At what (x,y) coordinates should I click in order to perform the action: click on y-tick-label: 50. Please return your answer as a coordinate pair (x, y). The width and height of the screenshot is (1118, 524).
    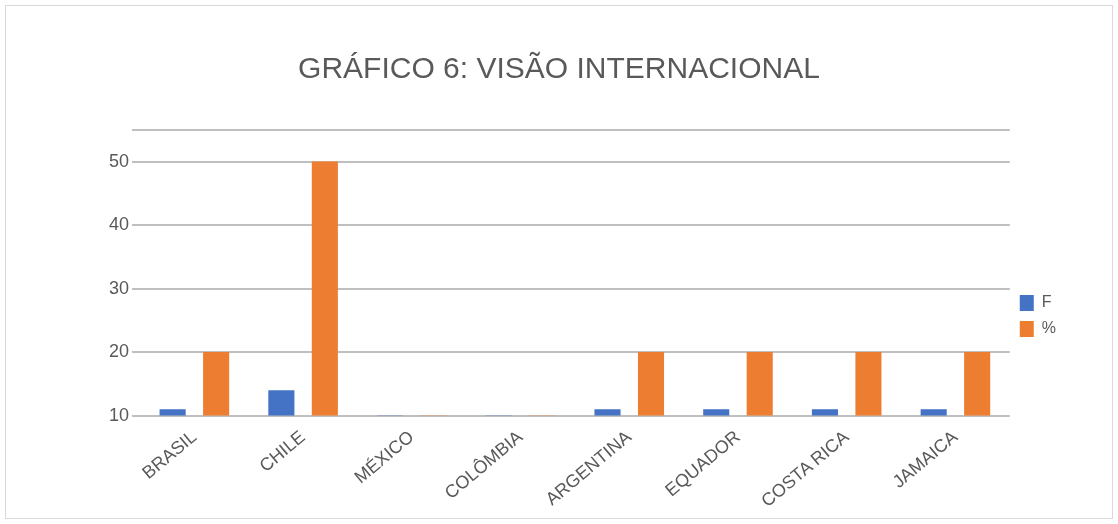
    Looking at the image, I should click on (119, 160).